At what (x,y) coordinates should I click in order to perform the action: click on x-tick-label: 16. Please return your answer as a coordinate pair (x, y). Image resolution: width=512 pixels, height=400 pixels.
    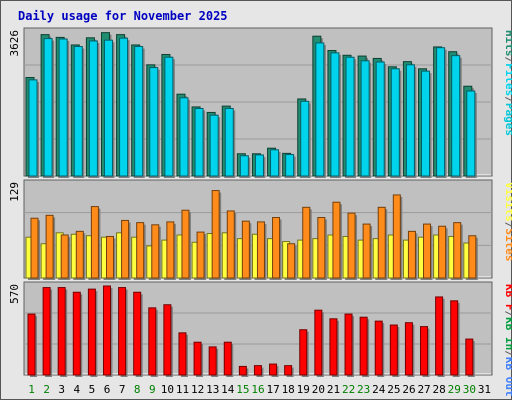
    Looking at the image, I should click on (257, 389).